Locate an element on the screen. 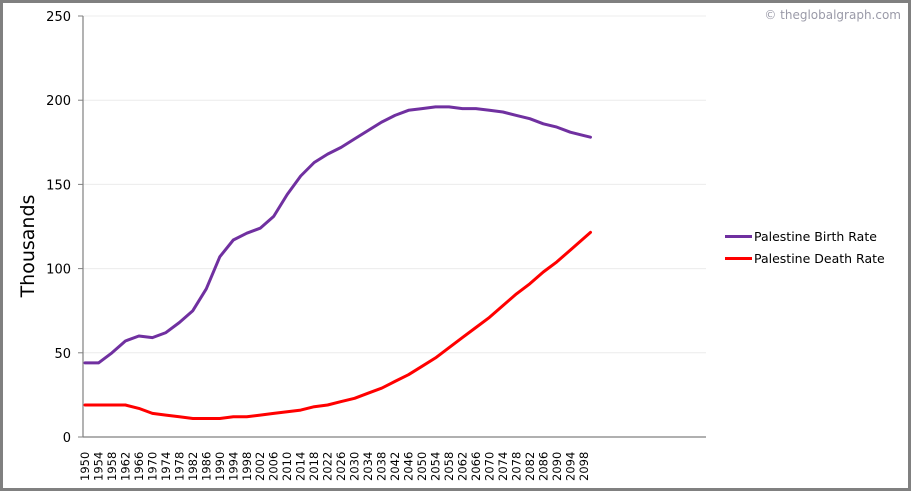  x-tick-label: 2018 is located at coordinates (314, 466).